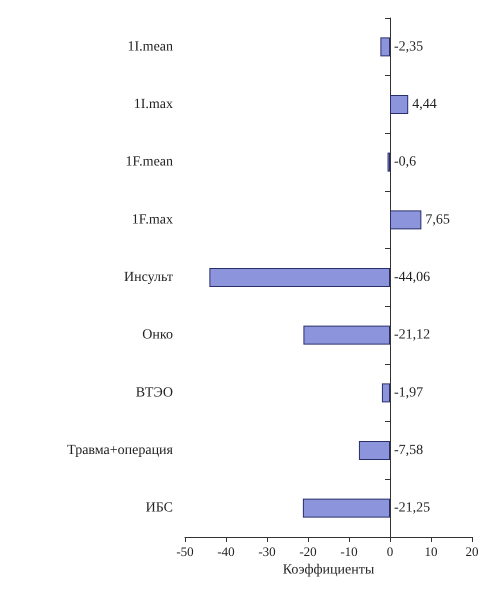 The height and width of the screenshot is (599, 500). Describe the element at coordinates (409, 450) in the screenshot. I see `data-label: -7,58` at that location.